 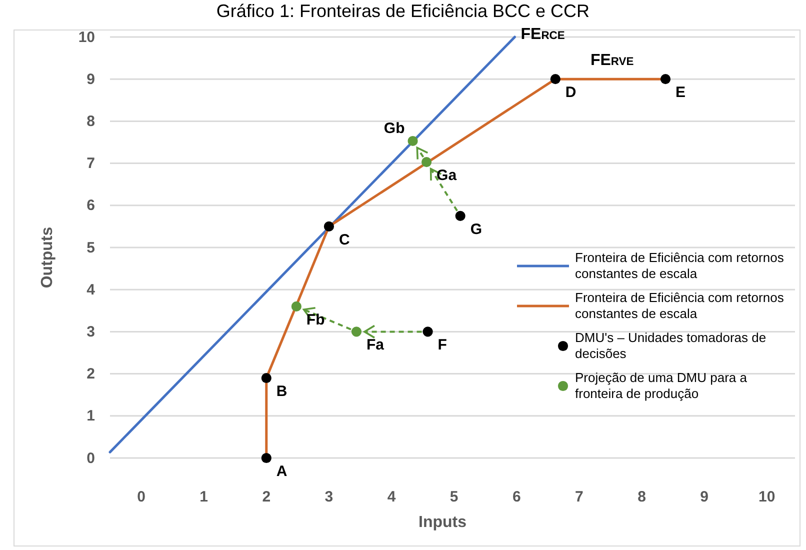 What do you see at coordinates (394, 128) in the screenshot?
I see `annotation: Gb` at bounding box center [394, 128].